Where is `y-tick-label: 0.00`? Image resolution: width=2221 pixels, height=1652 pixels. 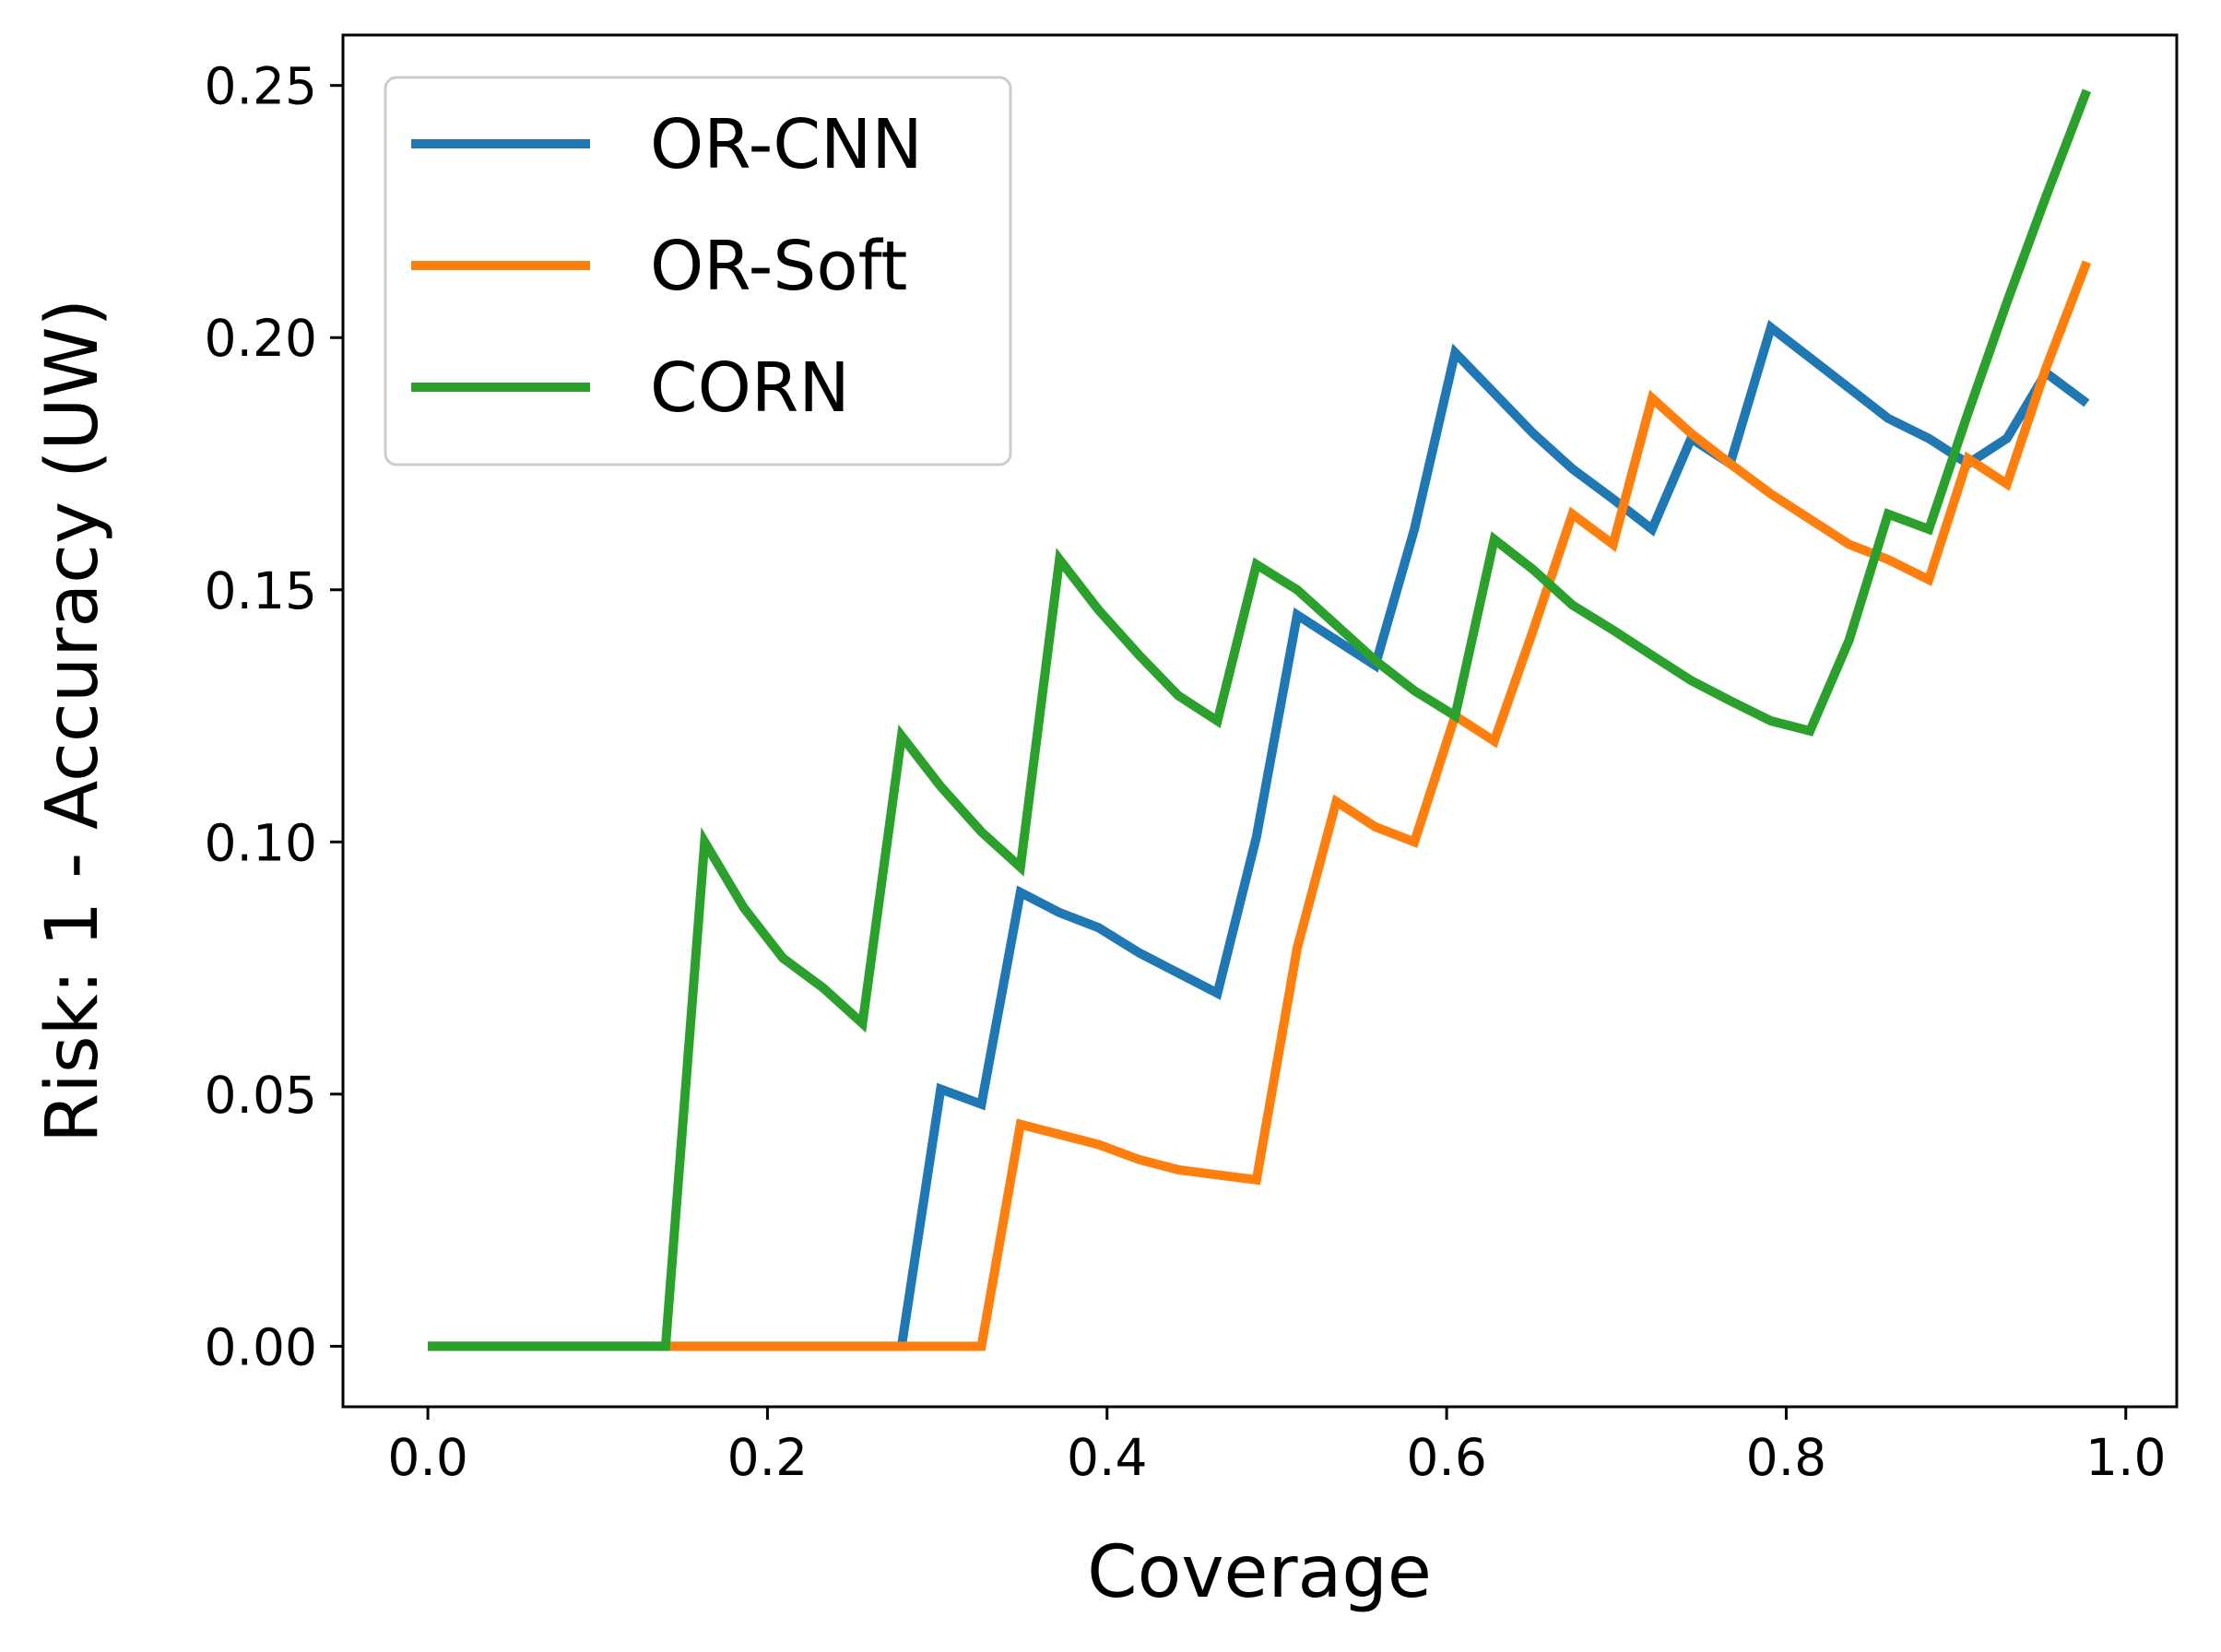 y-tick-label: 0.00 is located at coordinates (261, 1346).